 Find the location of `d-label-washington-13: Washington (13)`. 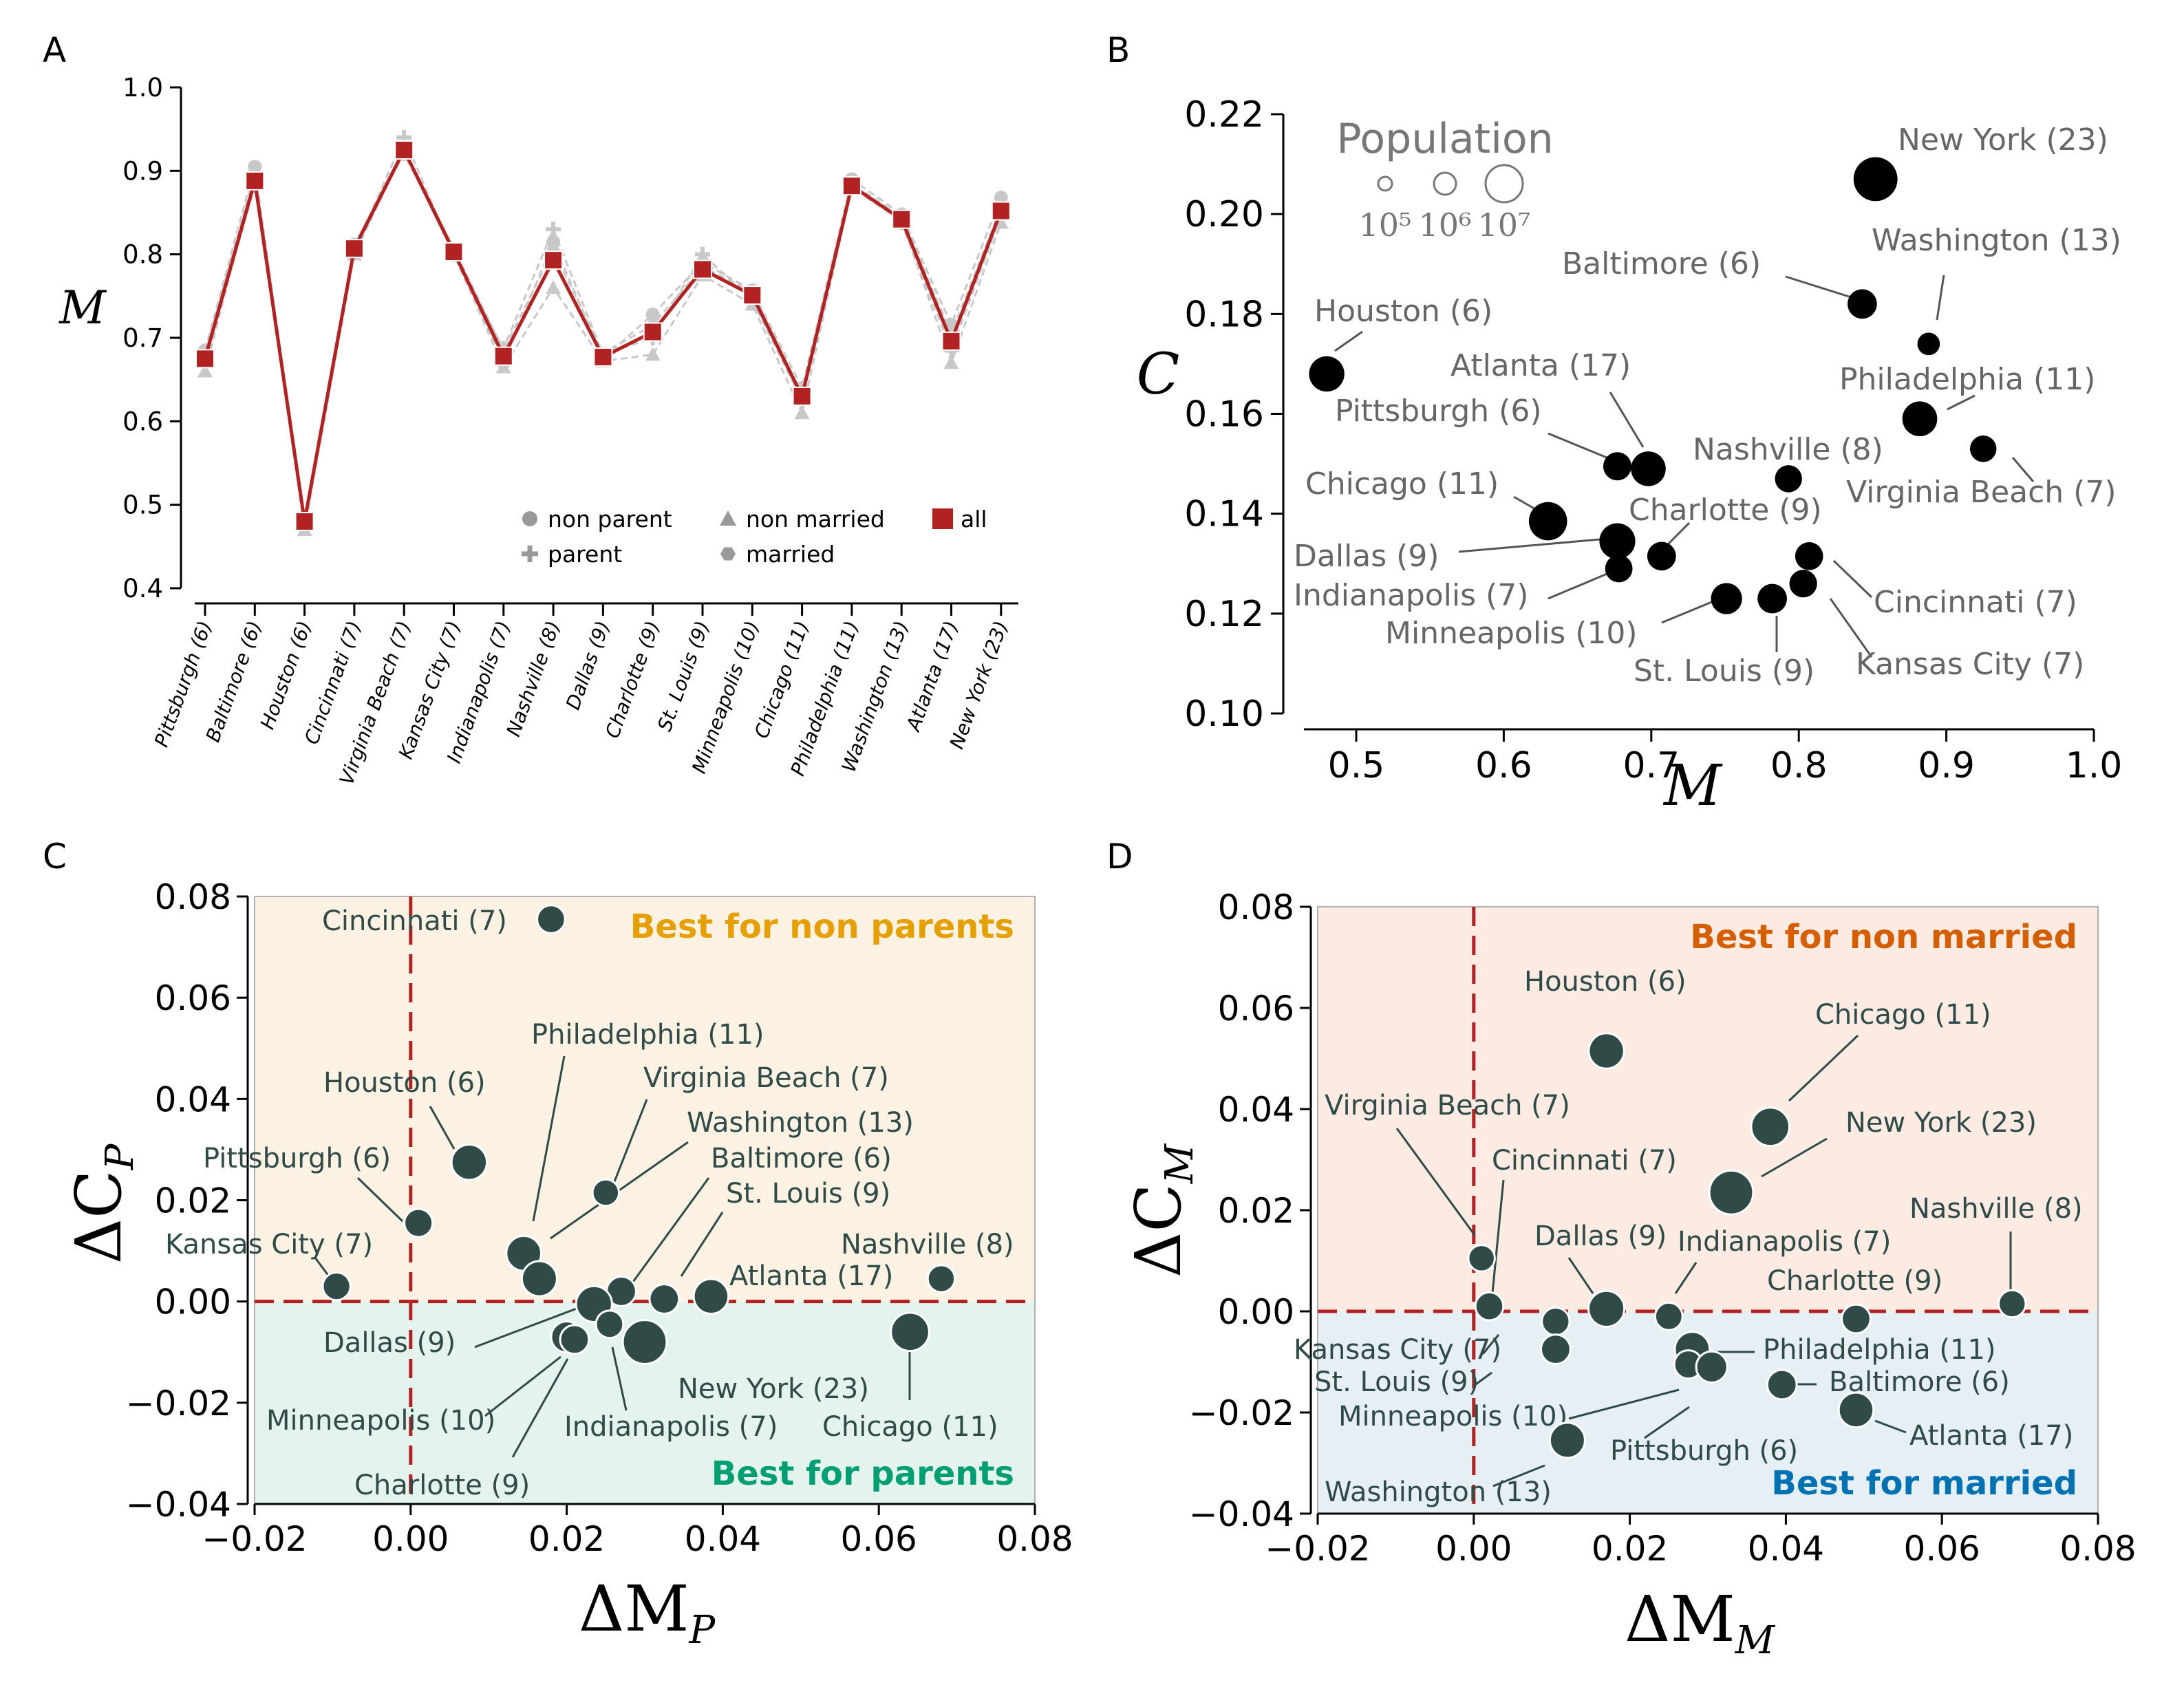

d-label-washington-13: Washington (13) is located at coordinates (1438, 1492).